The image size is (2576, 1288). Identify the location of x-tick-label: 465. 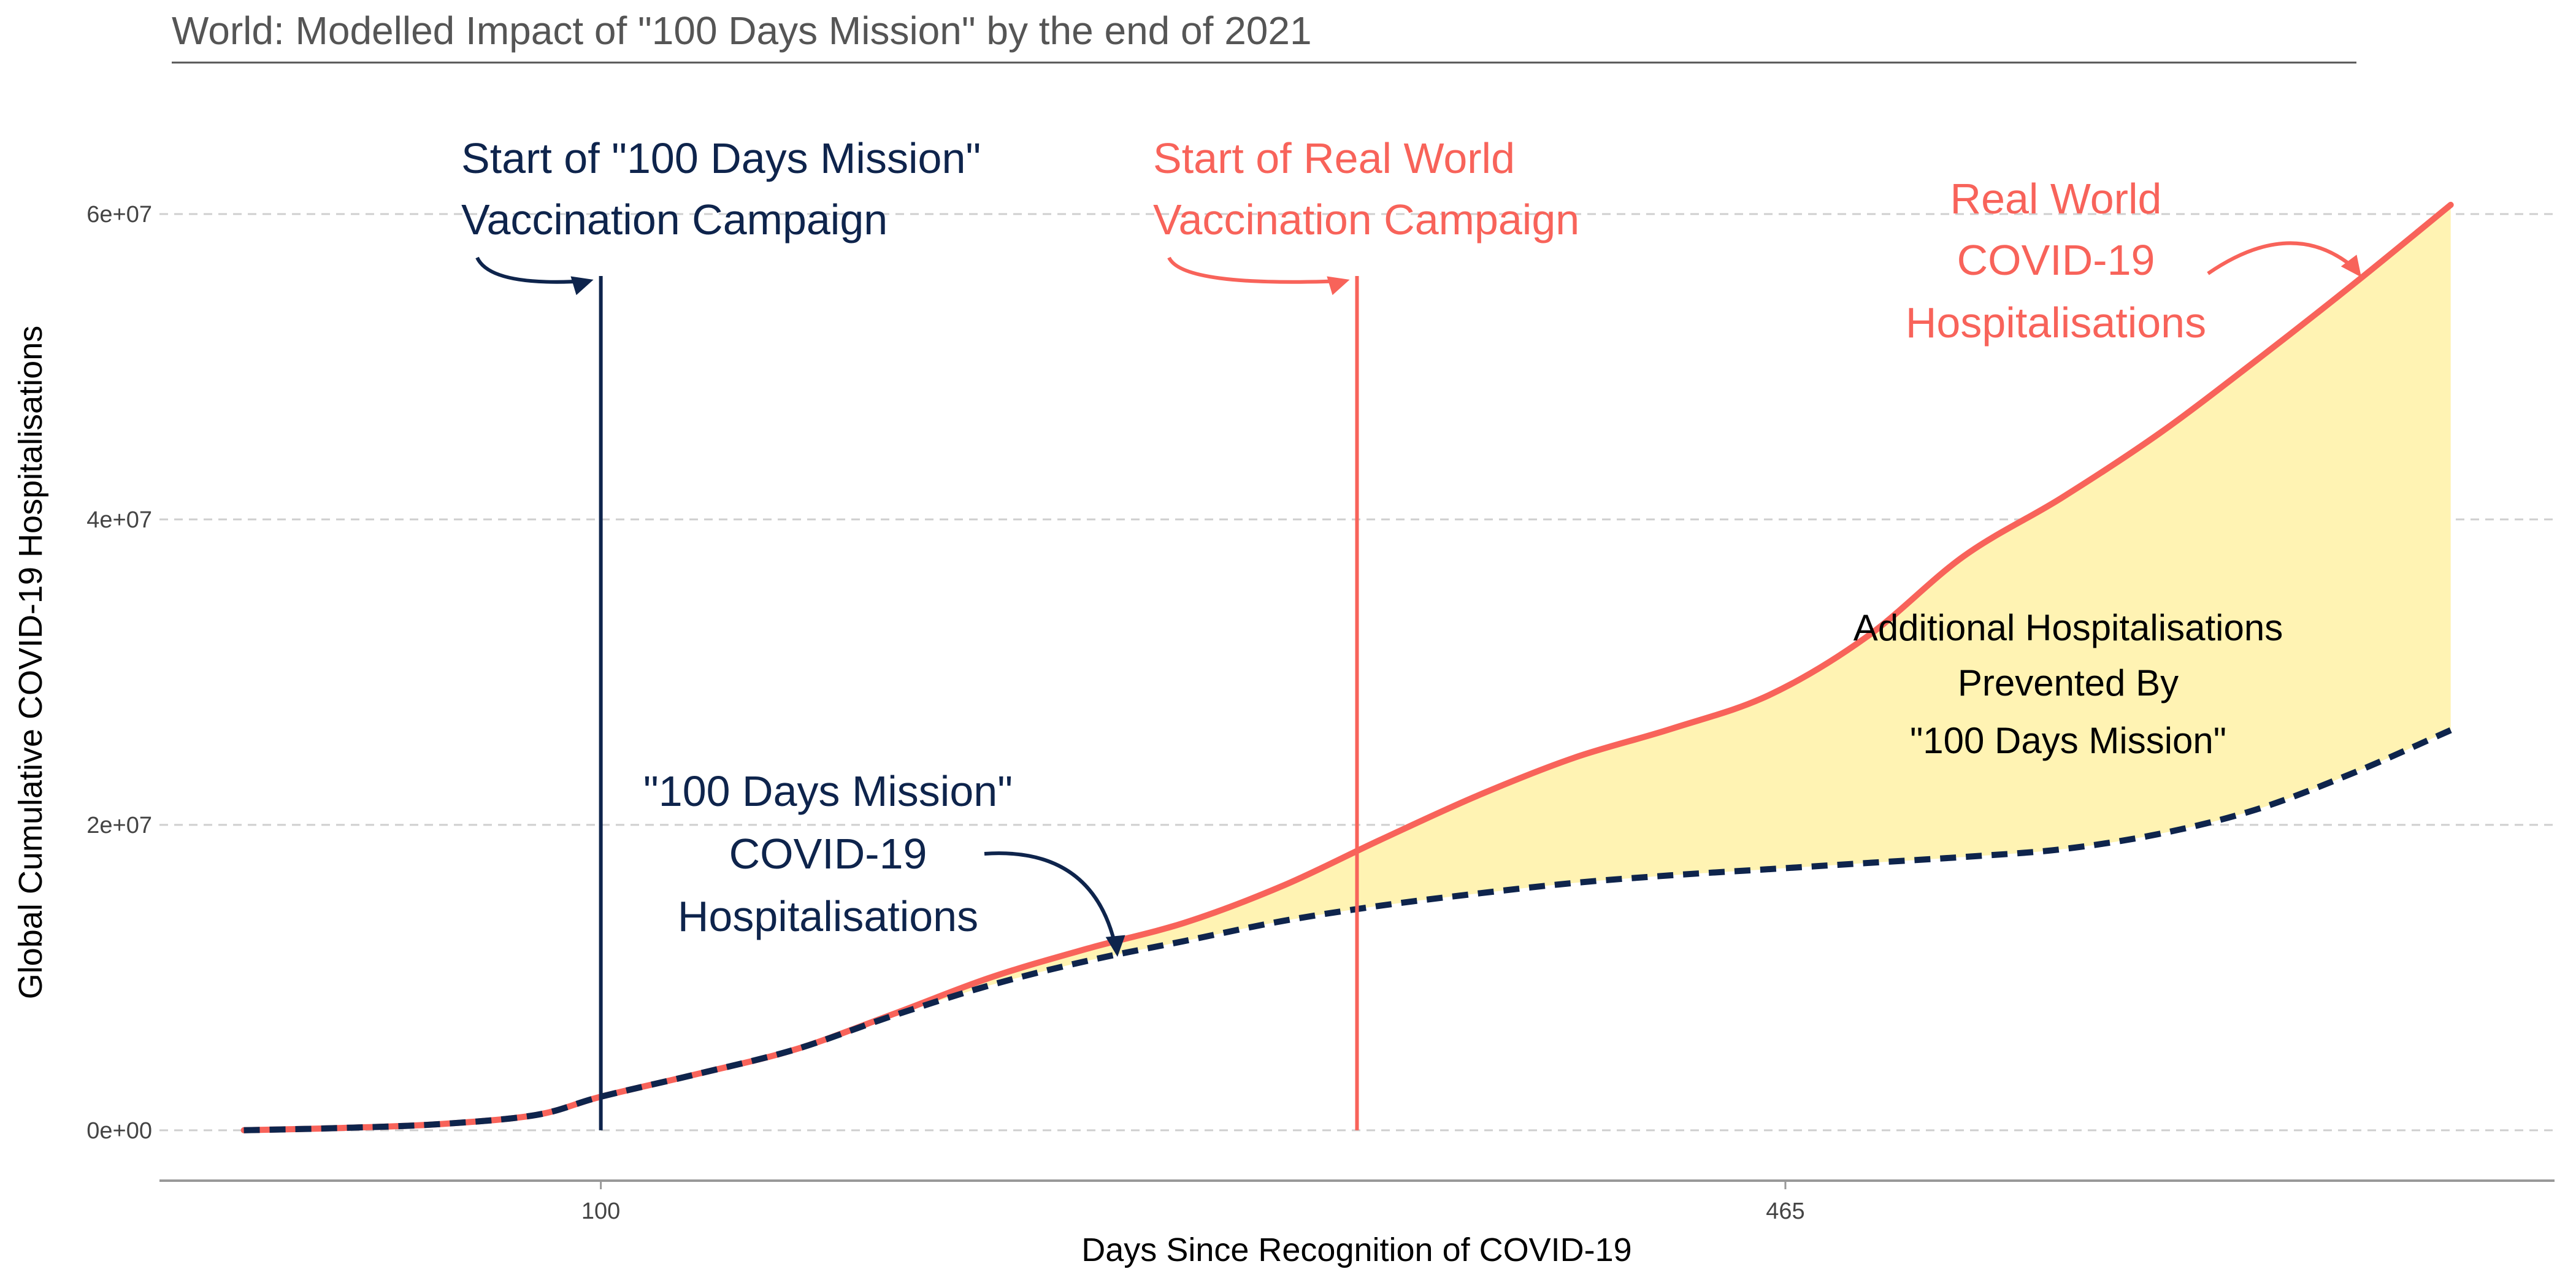
(1785, 1211).